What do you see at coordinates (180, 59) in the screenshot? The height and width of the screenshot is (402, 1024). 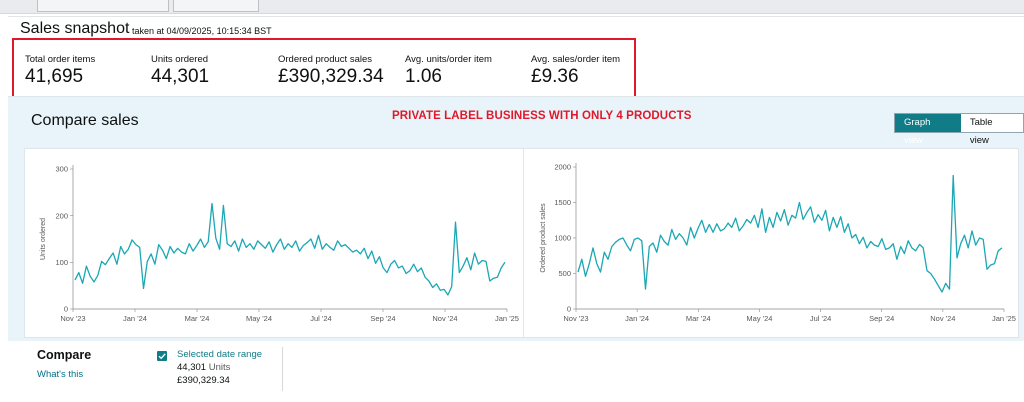 I see `metric-label: Units ordered` at bounding box center [180, 59].